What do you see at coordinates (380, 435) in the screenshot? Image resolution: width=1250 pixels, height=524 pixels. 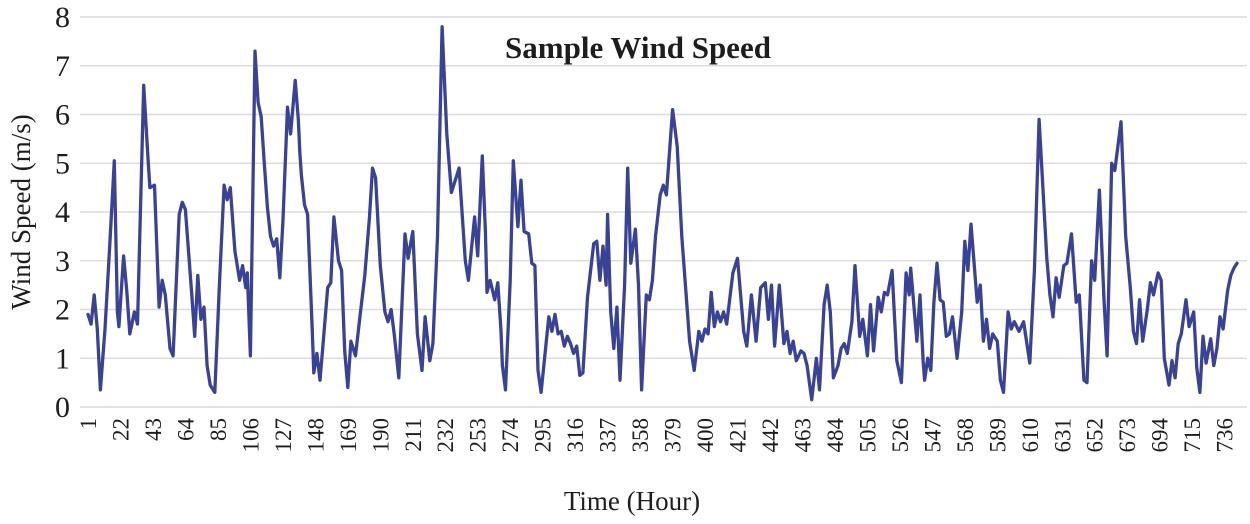 I see `x-tick-label: 190` at bounding box center [380, 435].